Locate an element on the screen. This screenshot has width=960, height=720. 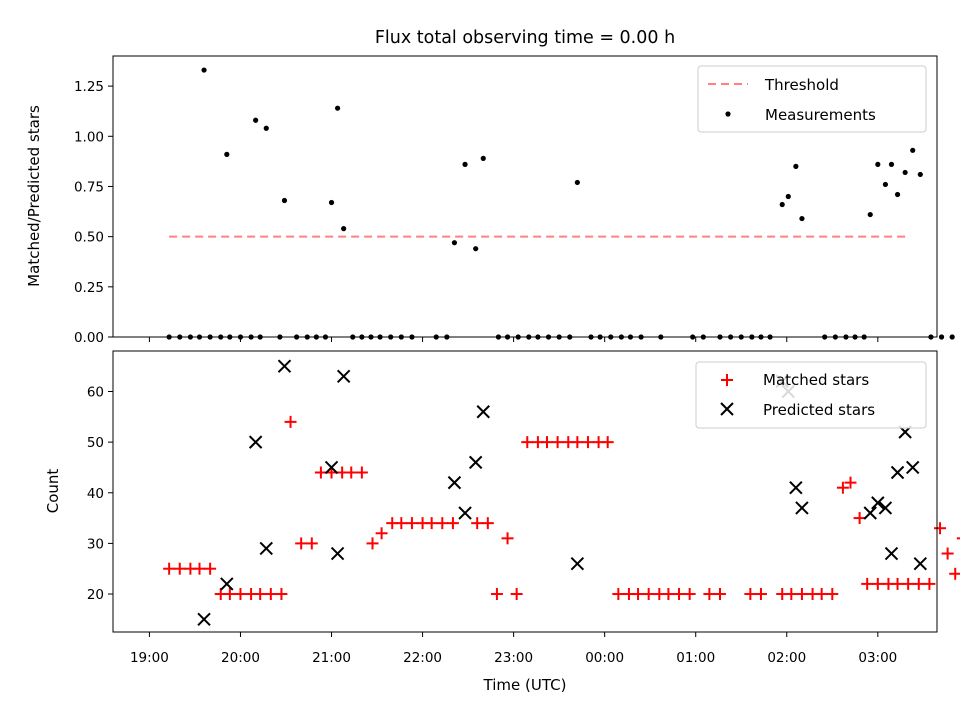
x-tick-label: 19:00 is located at coordinates (149, 658).